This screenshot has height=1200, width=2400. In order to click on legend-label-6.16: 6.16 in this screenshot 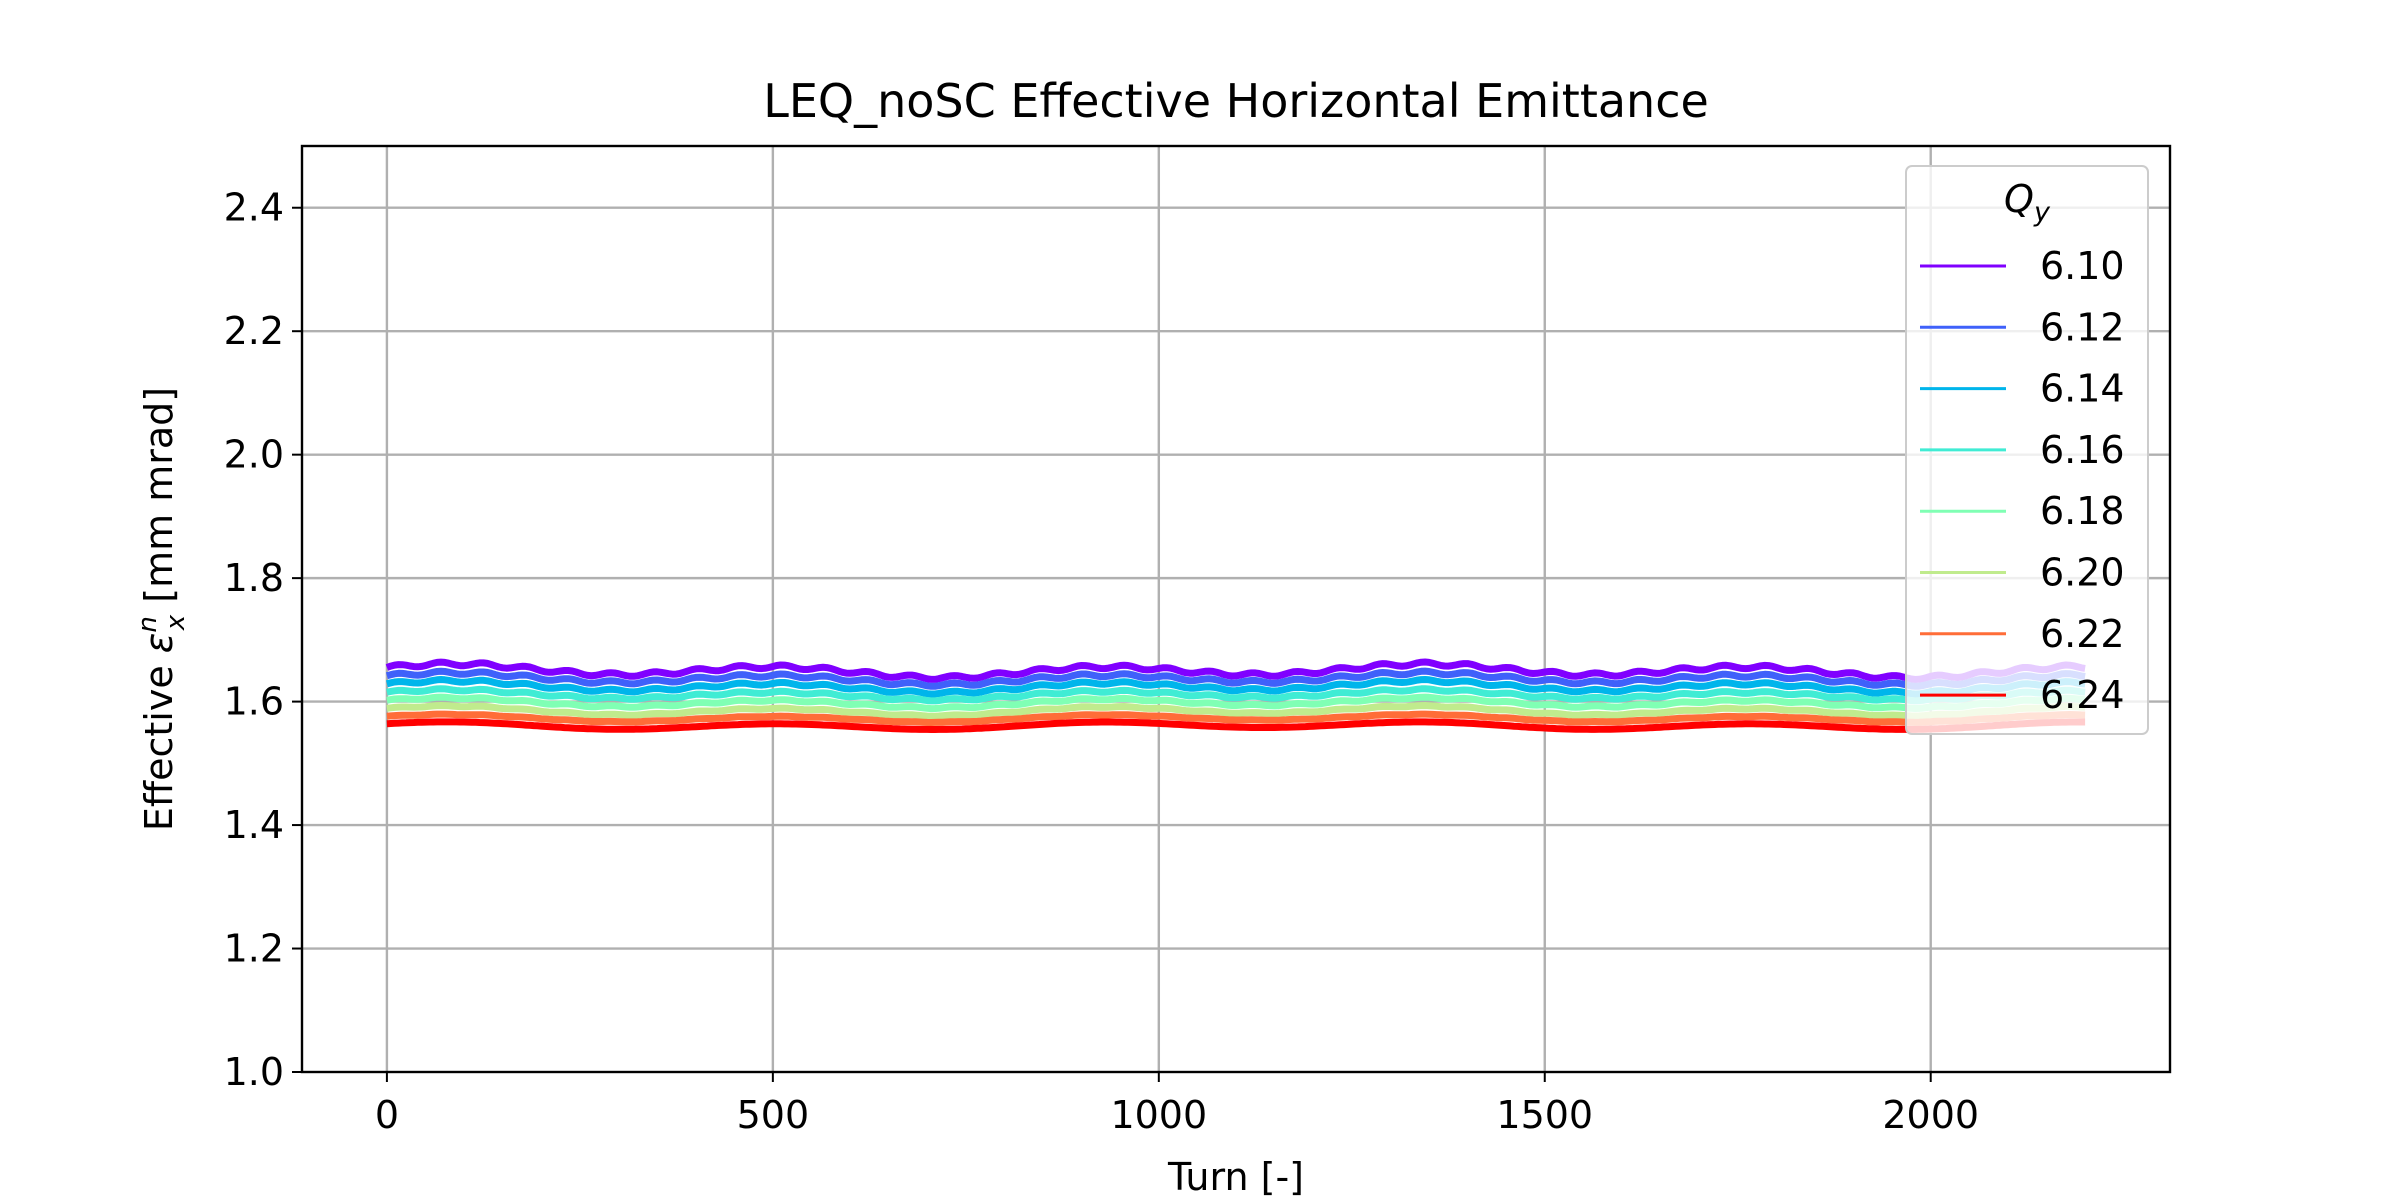, I will do `click(2082, 450)`.